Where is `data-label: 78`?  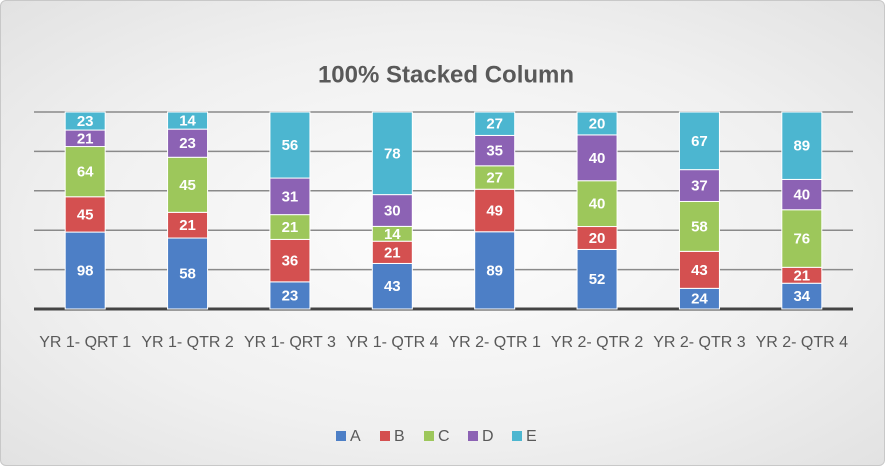 data-label: 78 is located at coordinates (392, 153).